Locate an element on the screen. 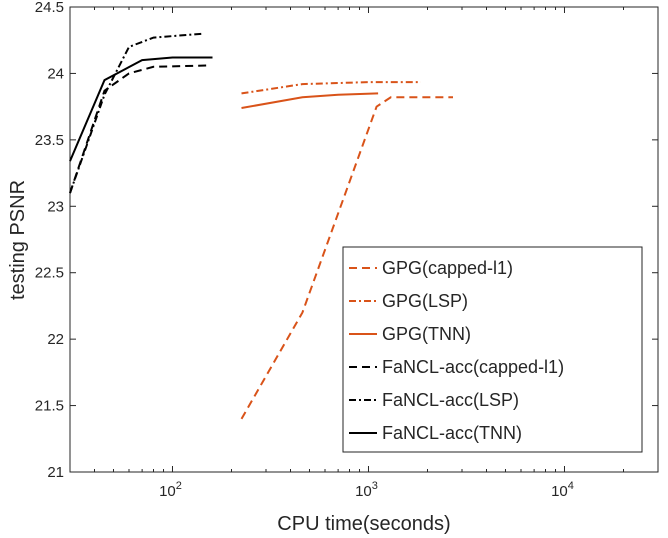 The width and height of the screenshot is (668, 538). x-tick-exponent: 4 is located at coordinates (571, 486).